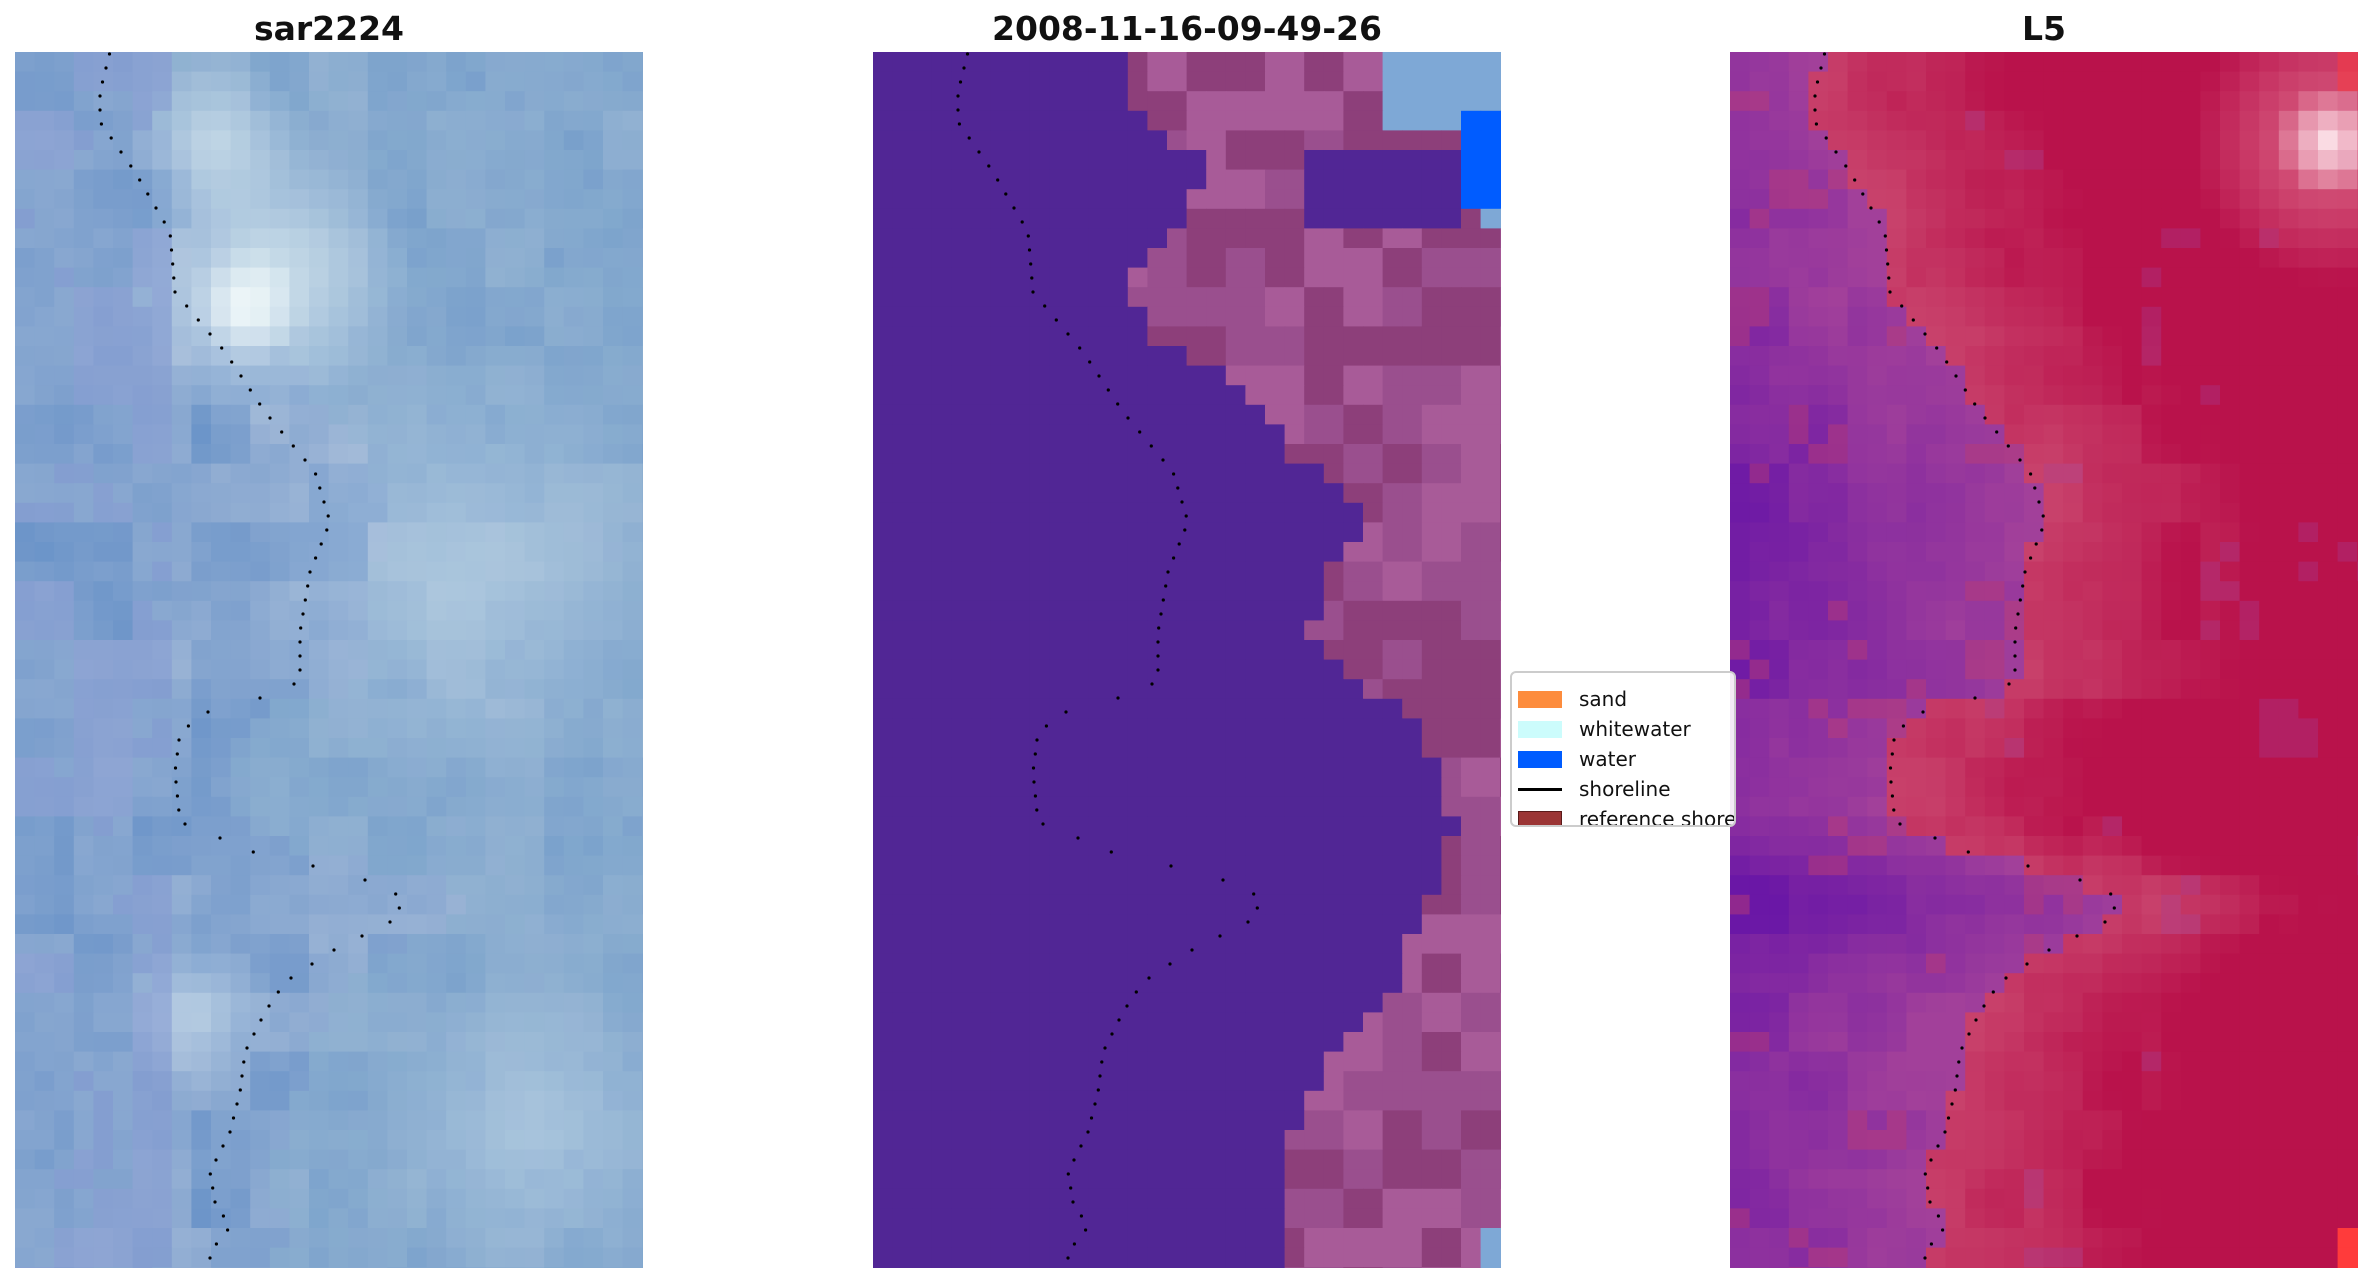  I want to click on panel-title-l5: L5, so click(2044, 28).